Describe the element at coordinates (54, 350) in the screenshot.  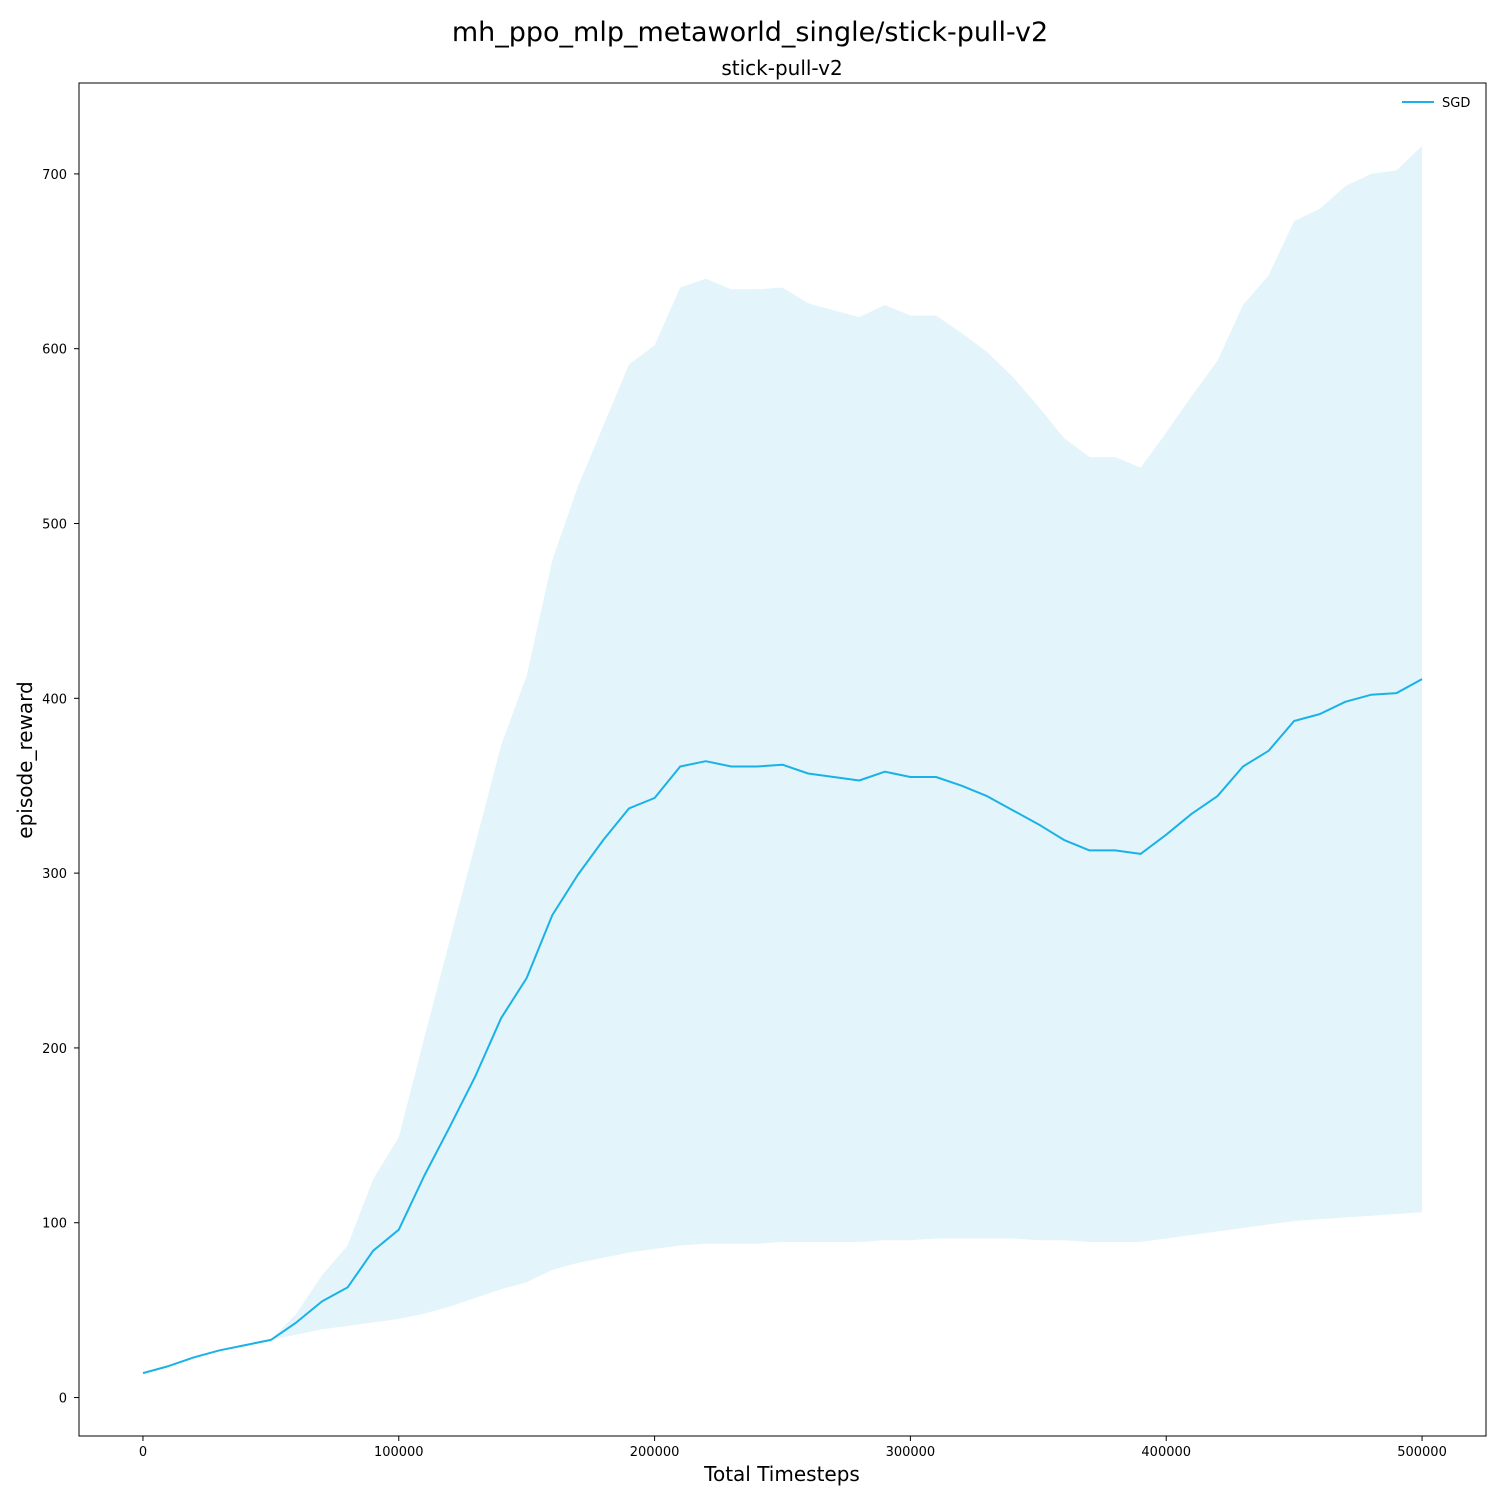
I see `y-tick-label: 600` at that location.